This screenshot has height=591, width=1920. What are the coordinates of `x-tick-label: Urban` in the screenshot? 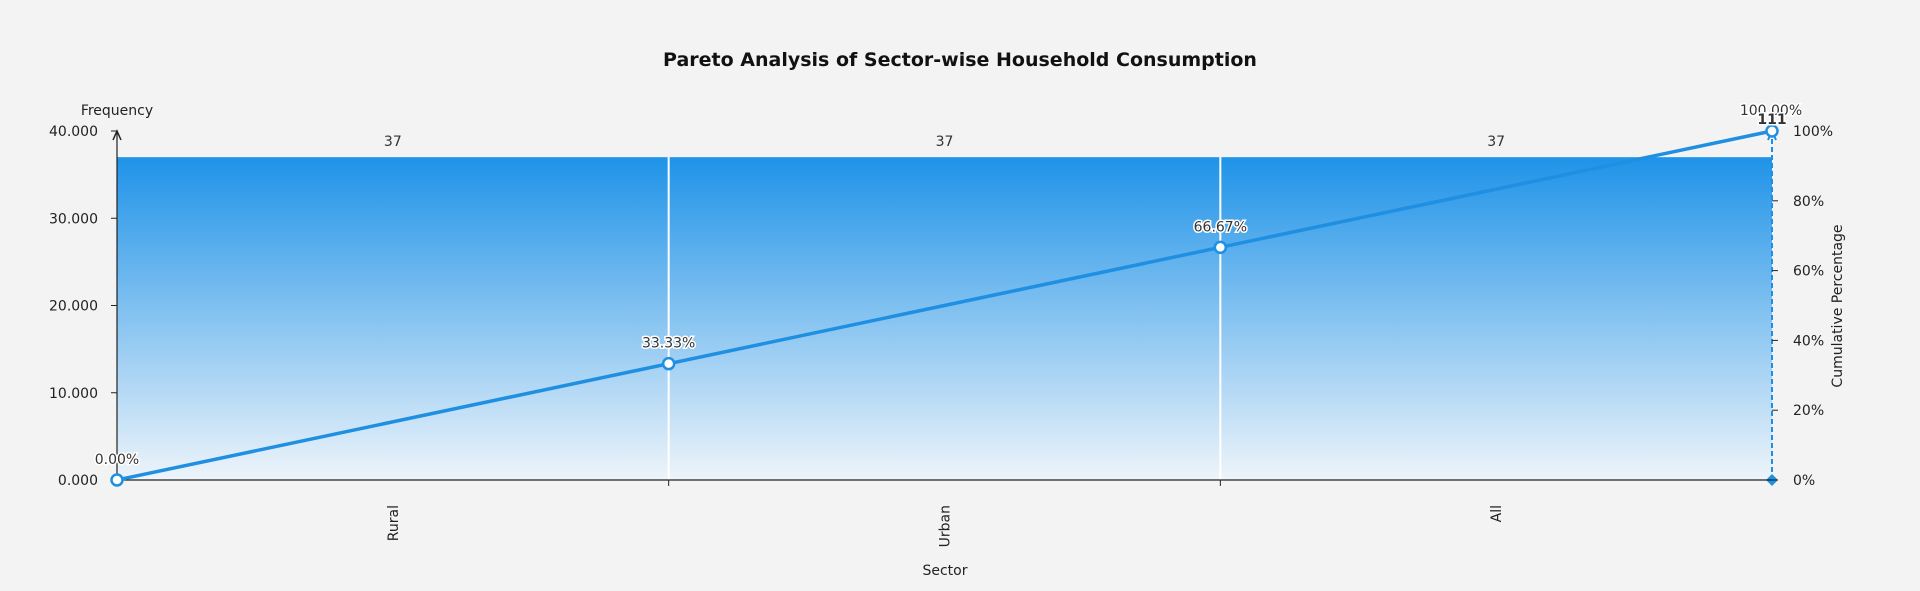 It's located at (946, 526).